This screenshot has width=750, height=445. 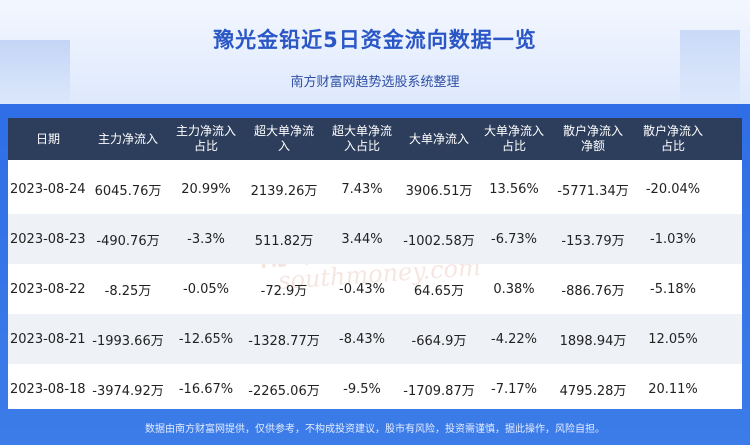 I want to click on column-header: 大单净流入 占比, so click(x=513, y=138).